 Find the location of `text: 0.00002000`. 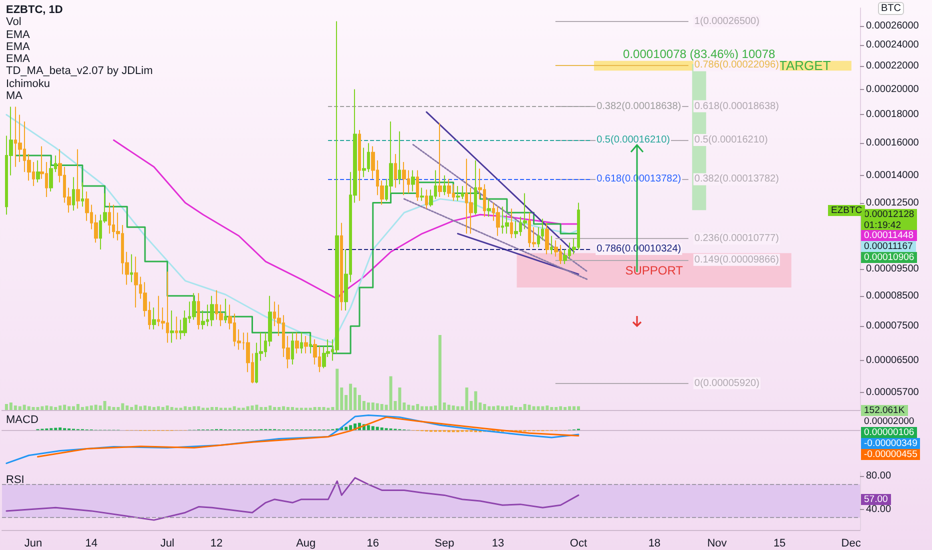

text: 0.00002000 is located at coordinates (889, 421).